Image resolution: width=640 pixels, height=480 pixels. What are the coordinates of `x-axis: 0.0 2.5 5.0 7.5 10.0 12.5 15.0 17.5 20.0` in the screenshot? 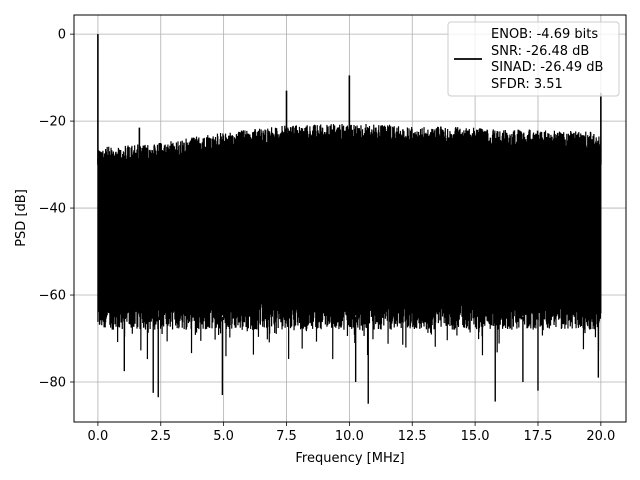 It's located at (351, 433).